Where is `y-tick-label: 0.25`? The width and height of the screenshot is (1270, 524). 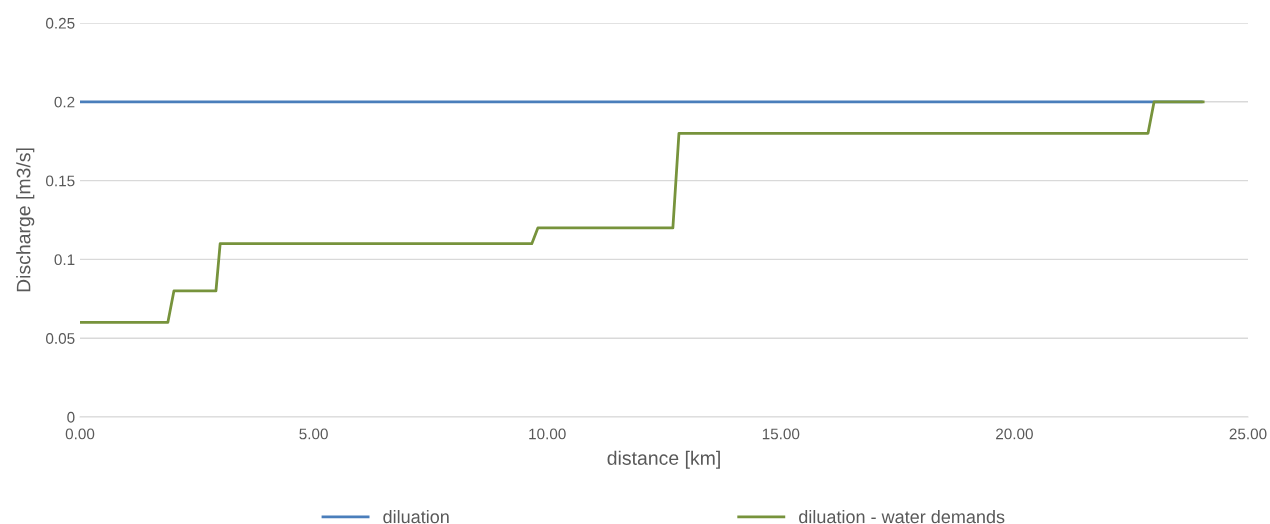
y-tick-label: 0.25 is located at coordinates (60, 23).